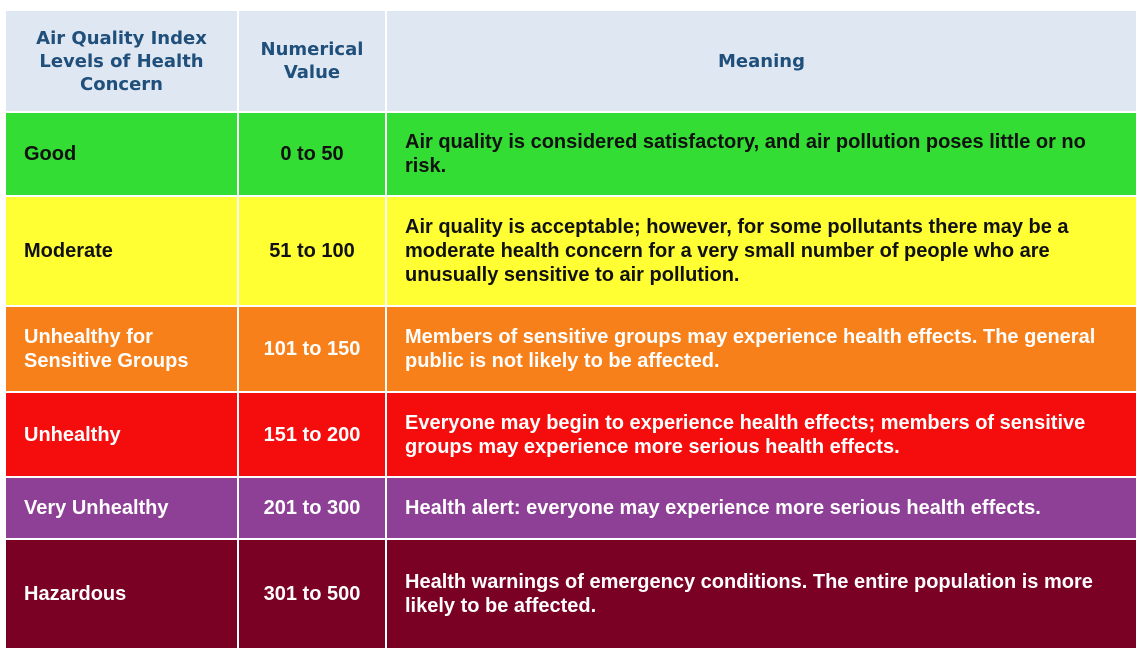  What do you see at coordinates (312, 508) in the screenshot?
I see `range-cell: 201 to 300` at bounding box center [312, 508].